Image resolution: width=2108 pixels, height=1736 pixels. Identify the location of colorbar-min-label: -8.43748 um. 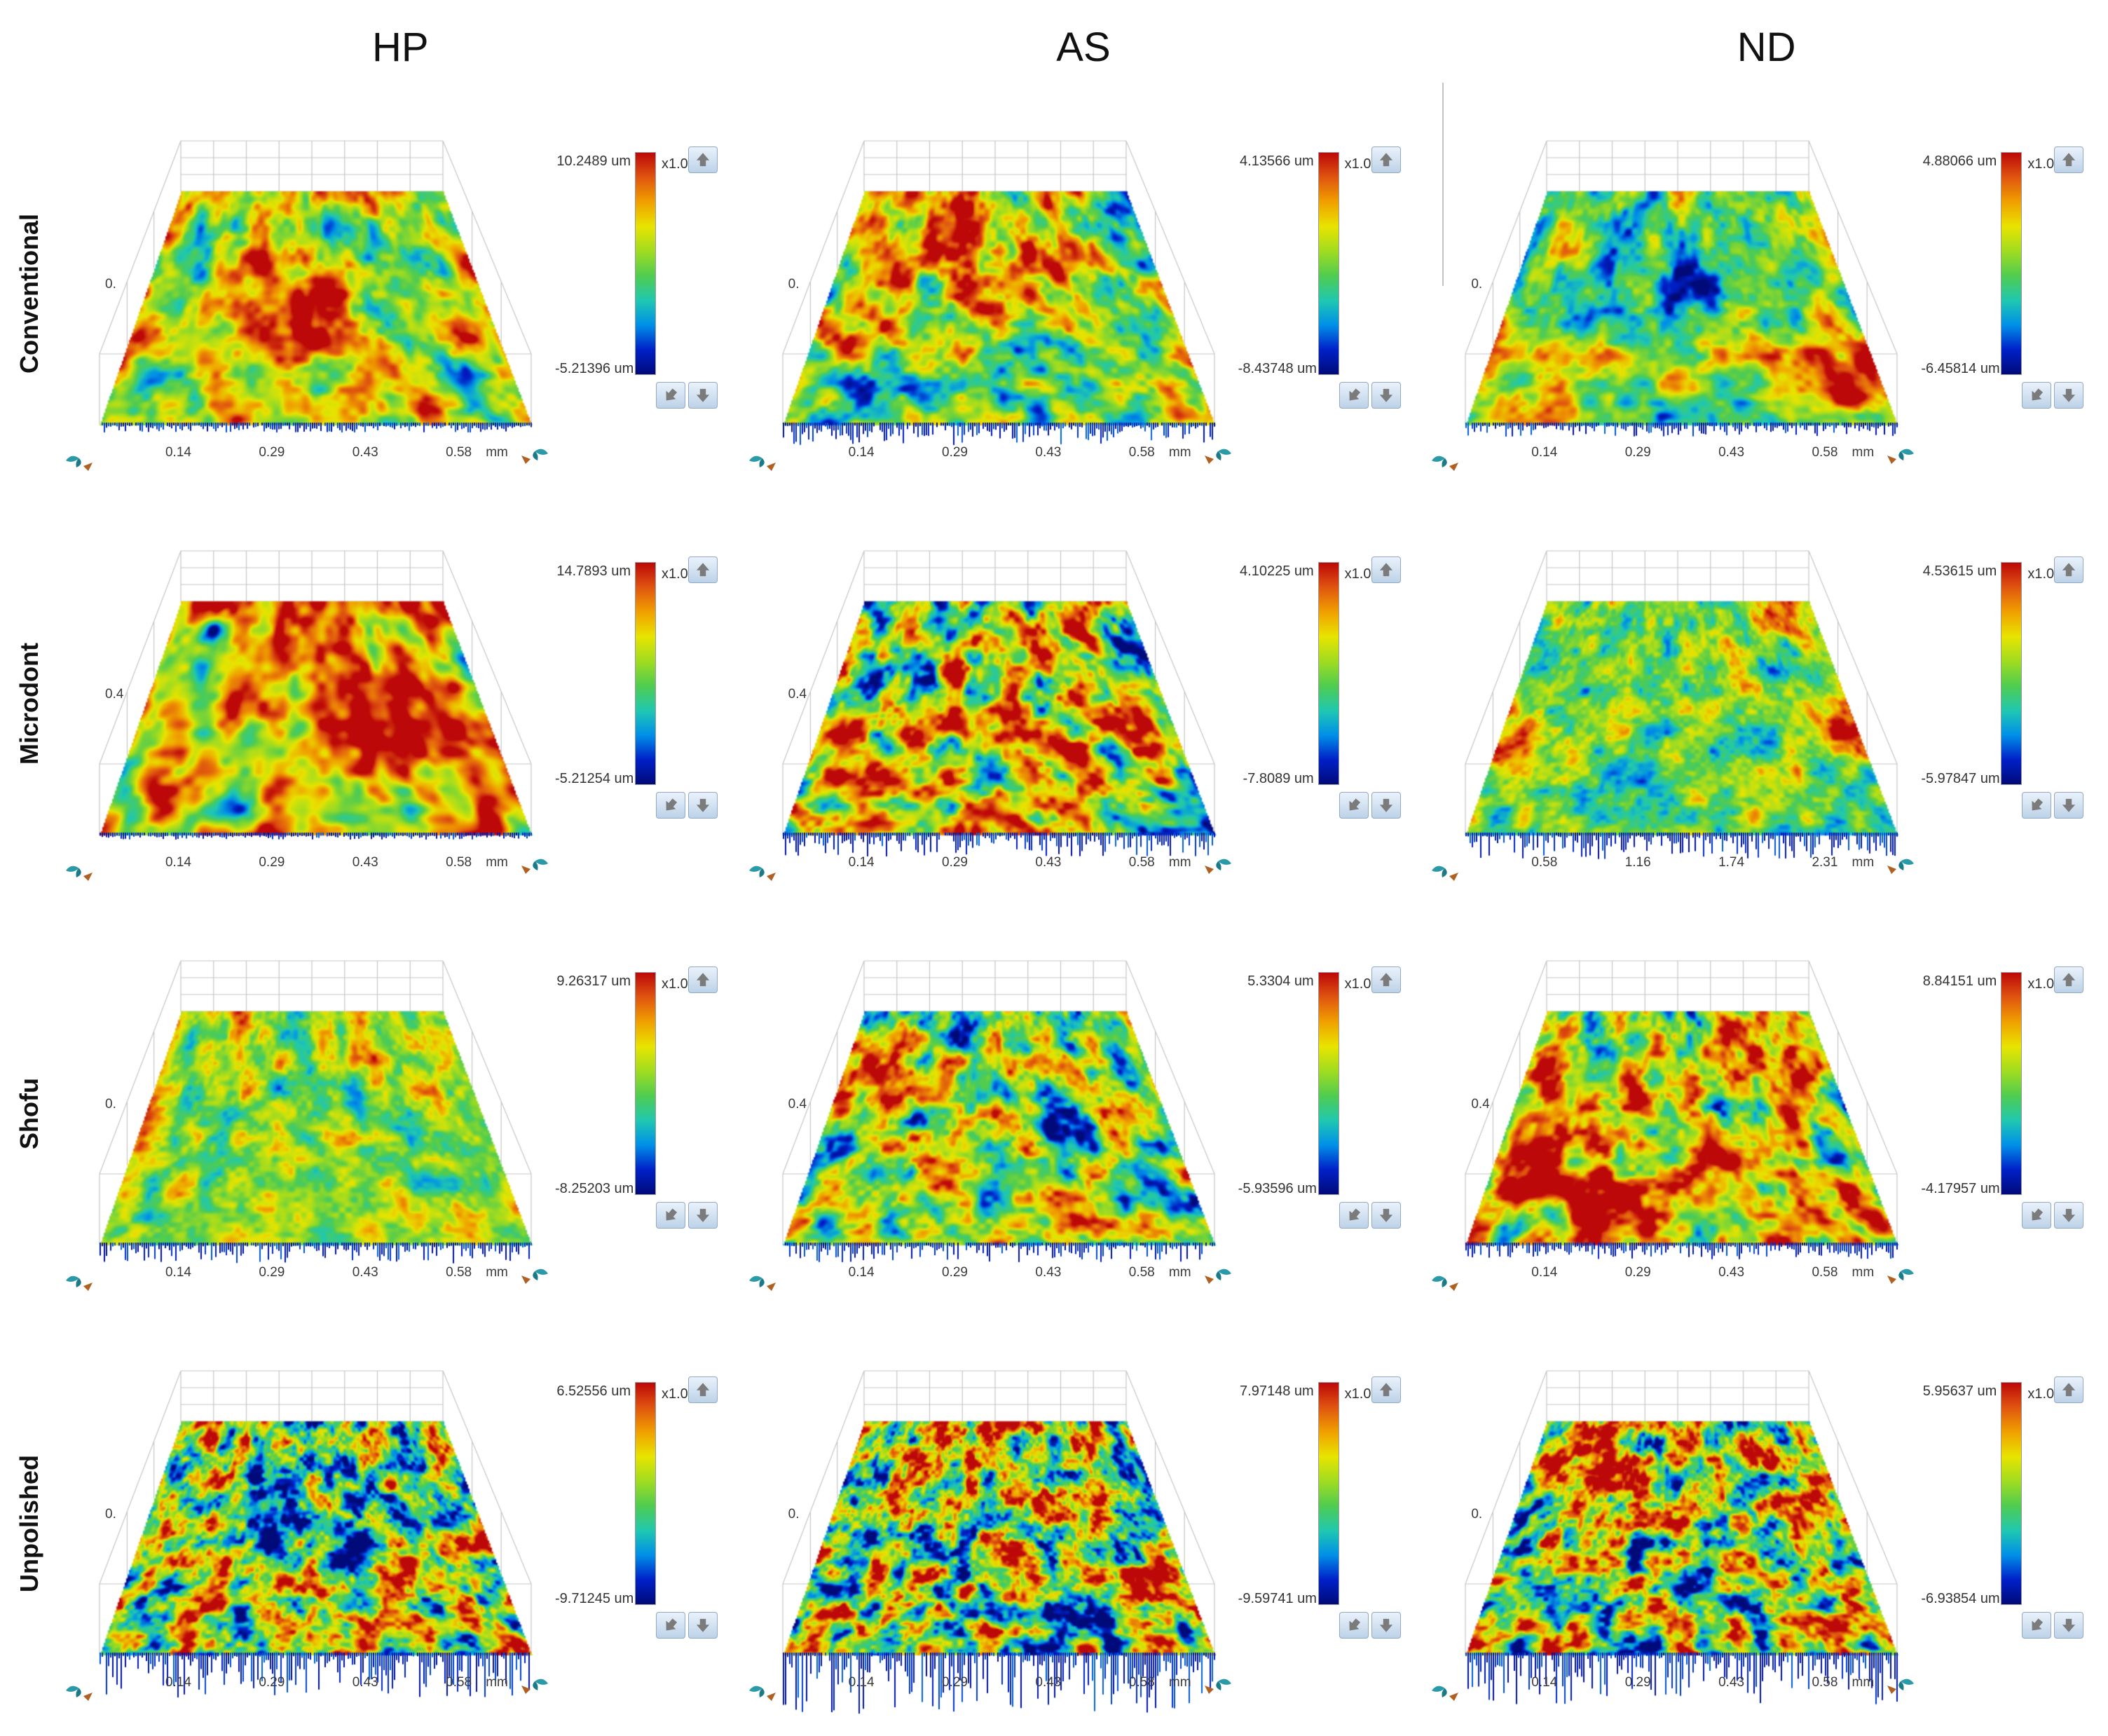
(1277, 368).